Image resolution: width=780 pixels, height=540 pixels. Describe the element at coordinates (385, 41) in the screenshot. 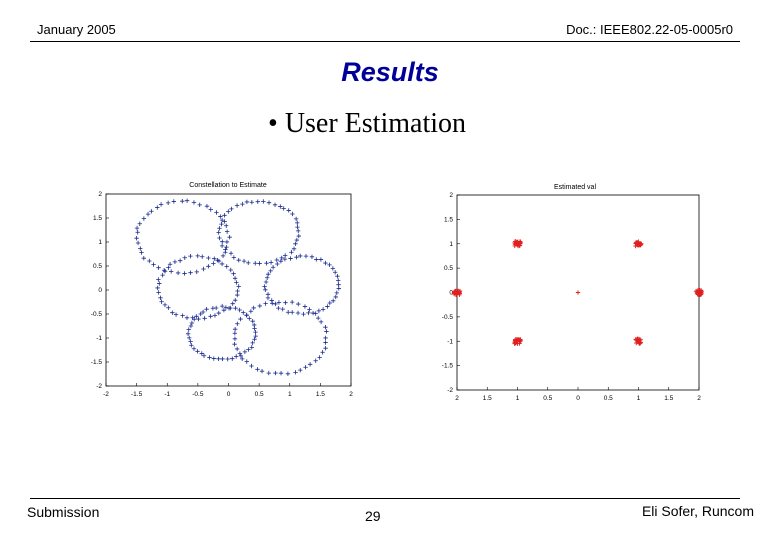

I see `header-divider` at that location.